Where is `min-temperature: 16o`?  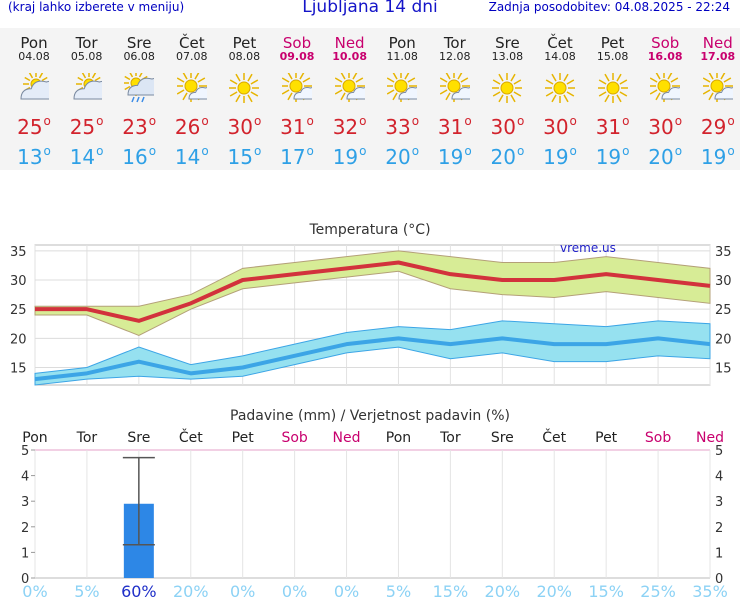 min-temperature: 16o is located at coordinates (139, 156).